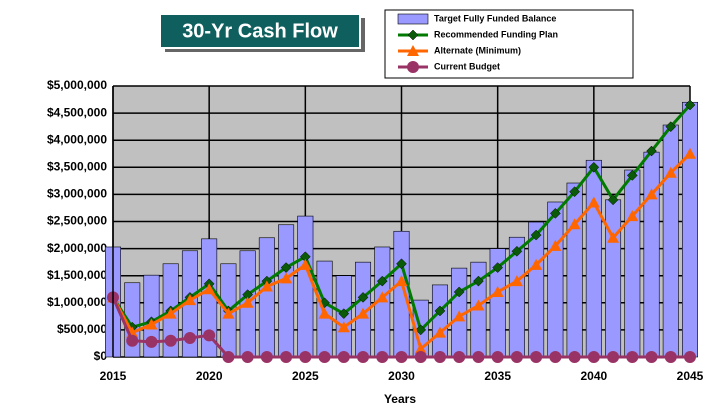 The width and height of the screenshot is (727, 420). I want to click on legend-label: Current Budget, so click(467, 66).